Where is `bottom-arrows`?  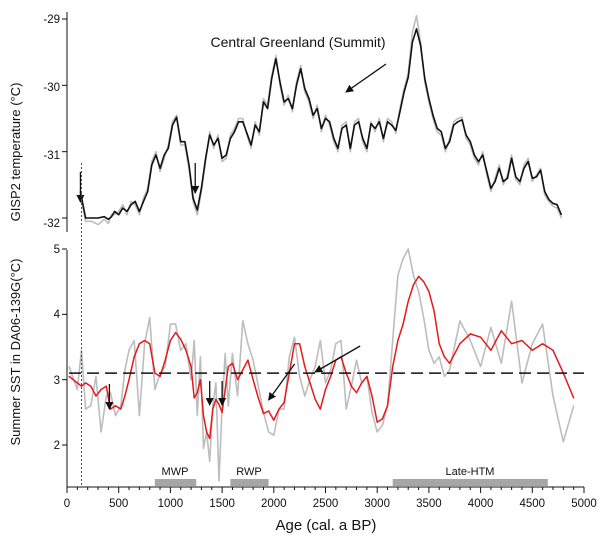
bottom-arrows is located at coordinates (233, 377).